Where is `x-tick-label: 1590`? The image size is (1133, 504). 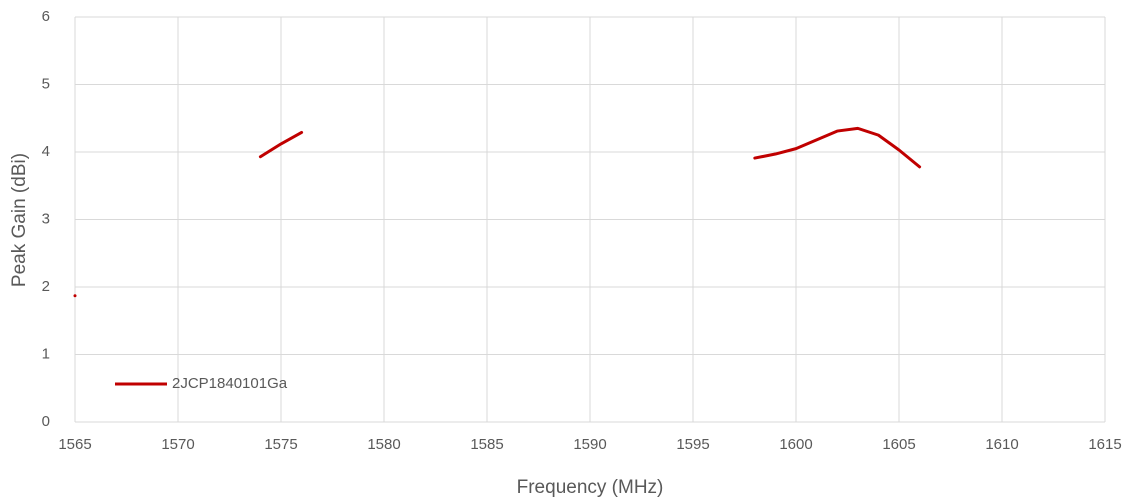
x-tick-label: 1590 is located at coordinates (589, 444).